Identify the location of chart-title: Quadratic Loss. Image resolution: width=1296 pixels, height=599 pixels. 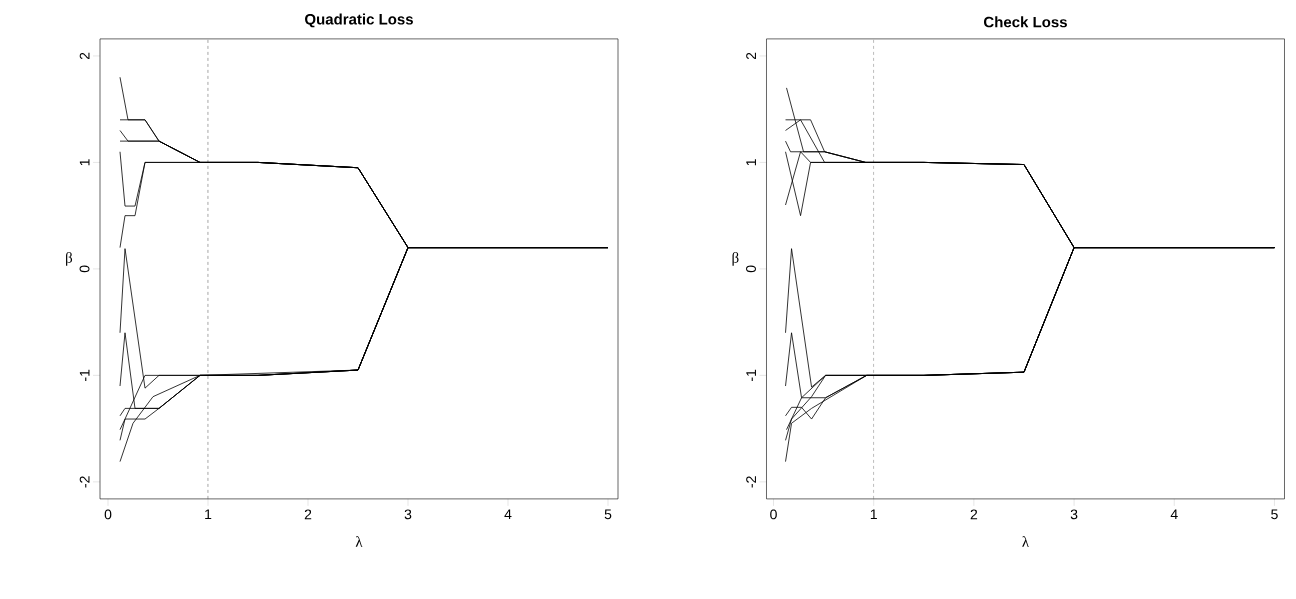
(359, 20).